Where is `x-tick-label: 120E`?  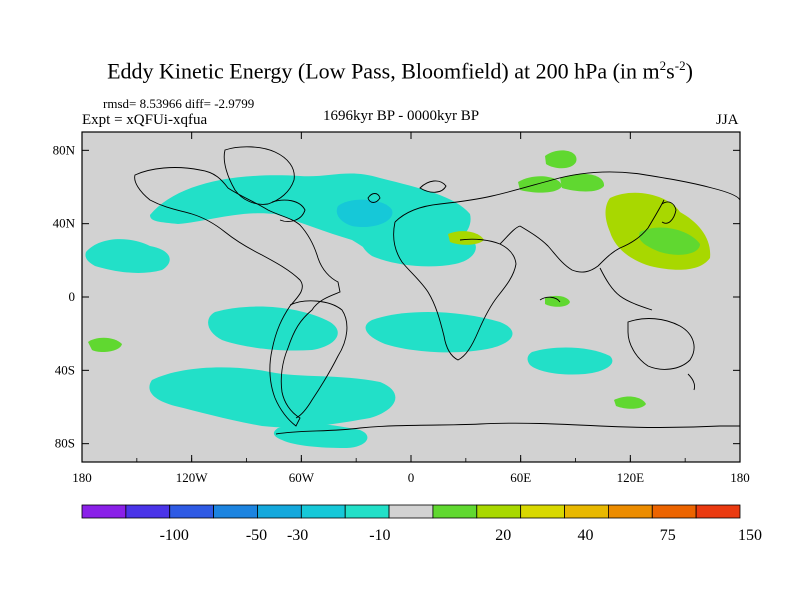
x-tick-label: 120E is located at coordinates (631, 477).